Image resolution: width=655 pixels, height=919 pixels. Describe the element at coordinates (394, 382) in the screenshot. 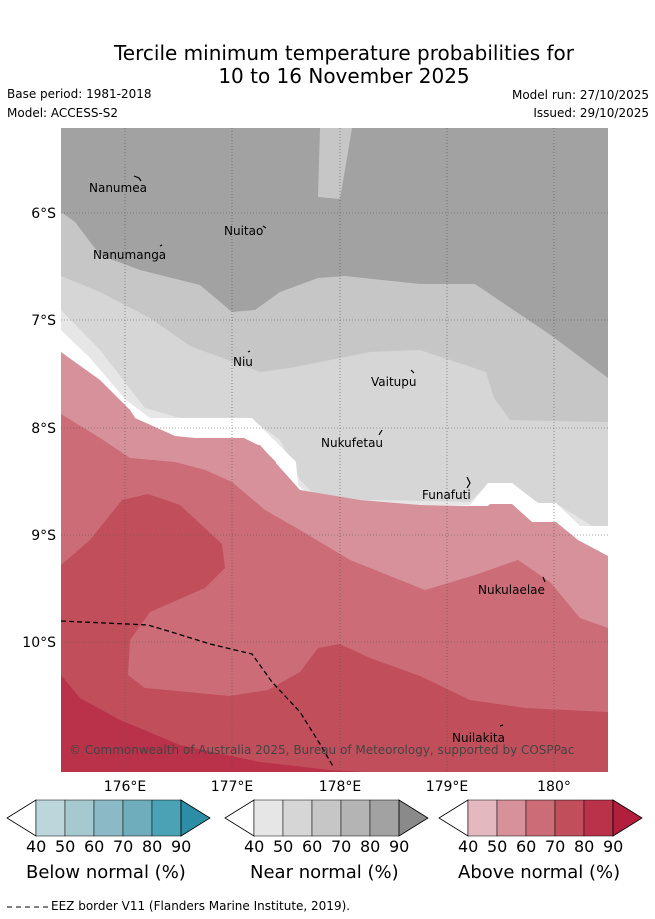

I see `place-label: Vaitupu` at that location.